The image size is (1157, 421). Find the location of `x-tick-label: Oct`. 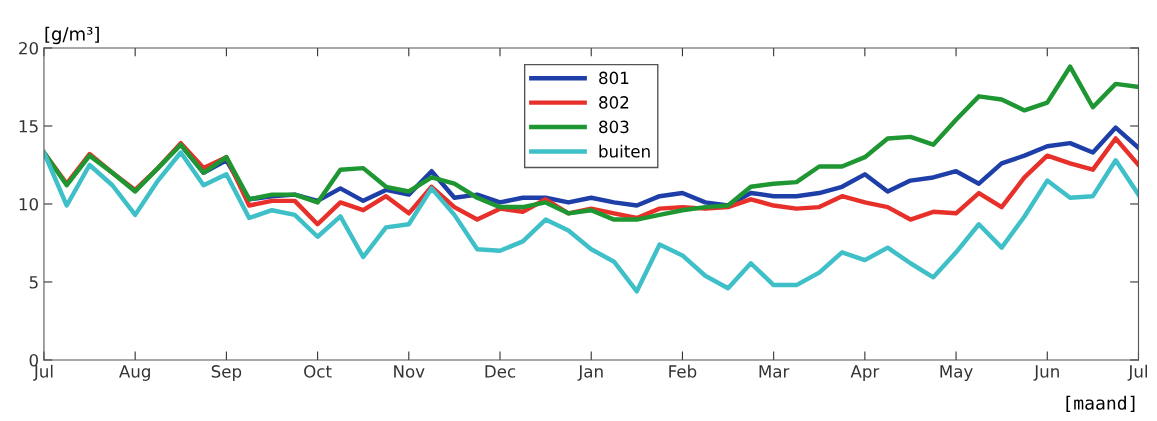

x-tick-label: Oct is located at coordinates (318, 371).